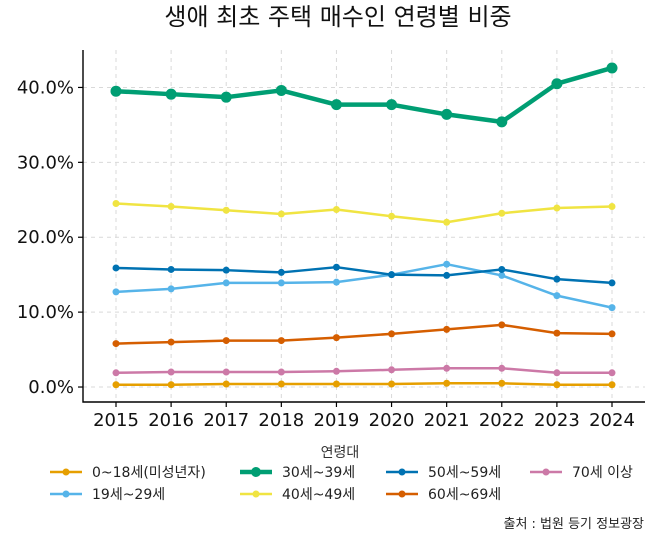 The height and width of the screenshot is (548, 658). Describe the element at coordinates (116, 420) in the screenshot. I see `x-tick-label: 2015` at that location.